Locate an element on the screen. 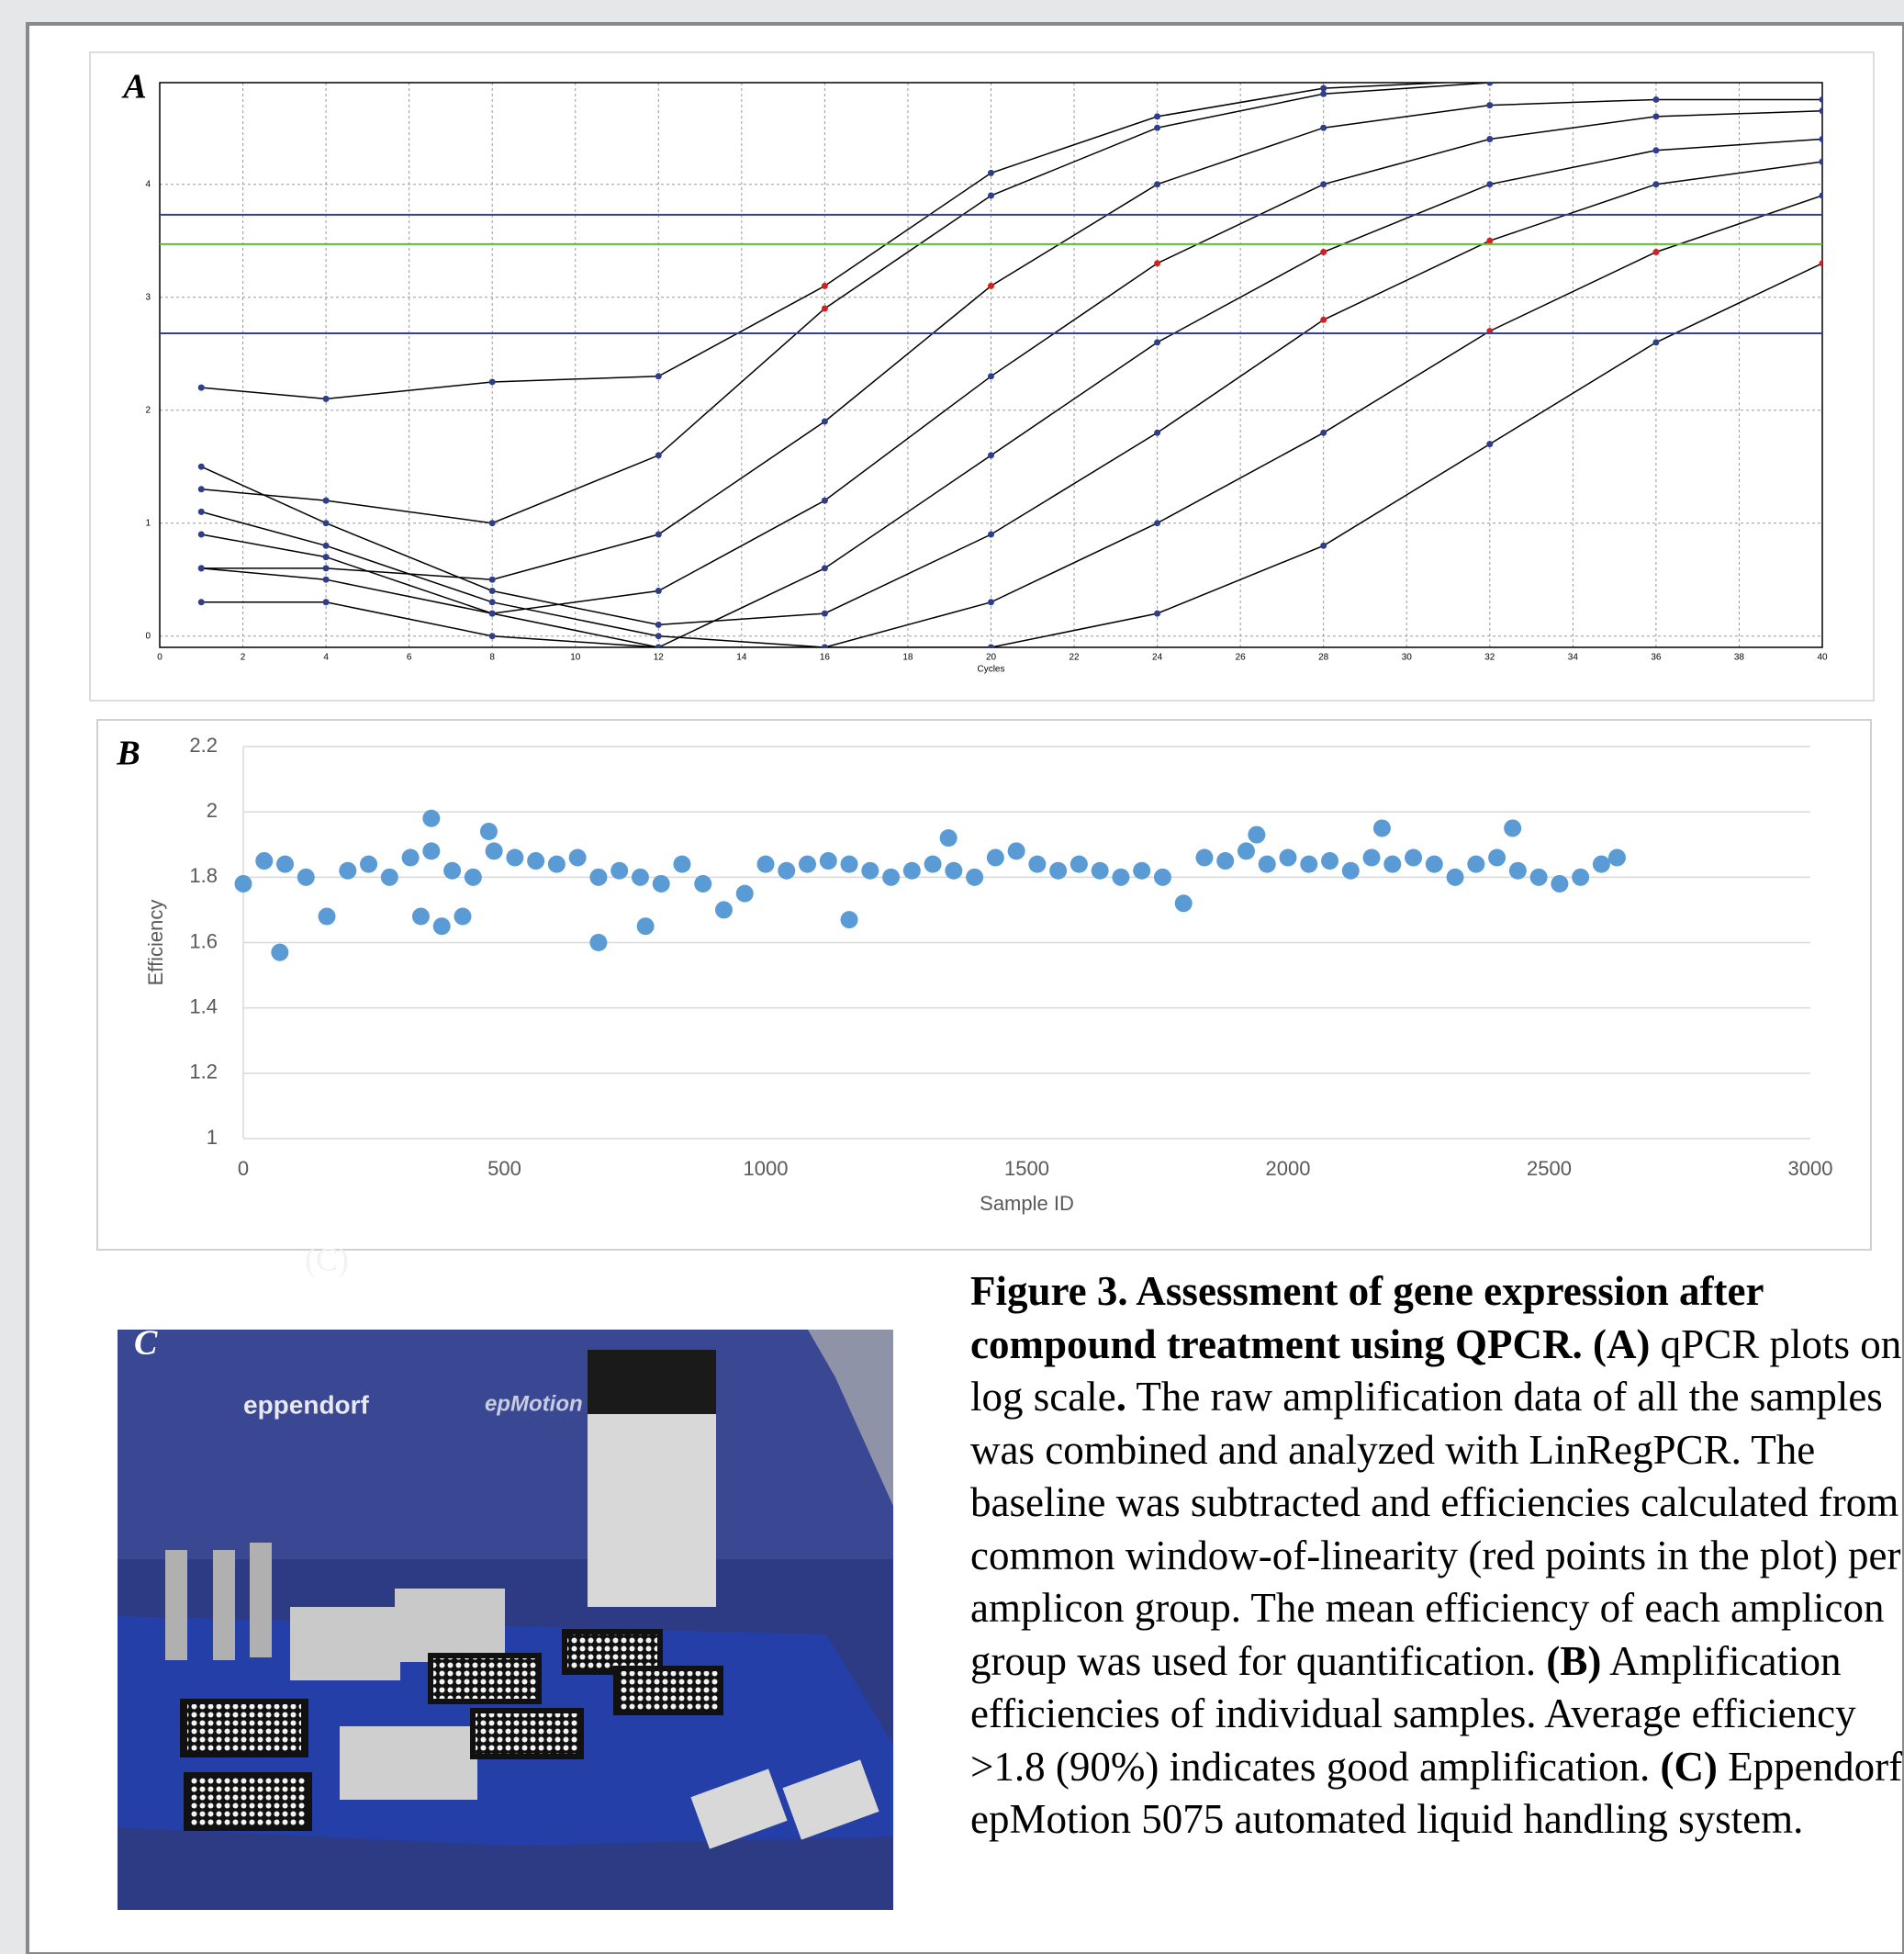 The height and width of the screenshot is (1954, 1904). y-tick-label: 1 is located at coordinates (212, 1137).